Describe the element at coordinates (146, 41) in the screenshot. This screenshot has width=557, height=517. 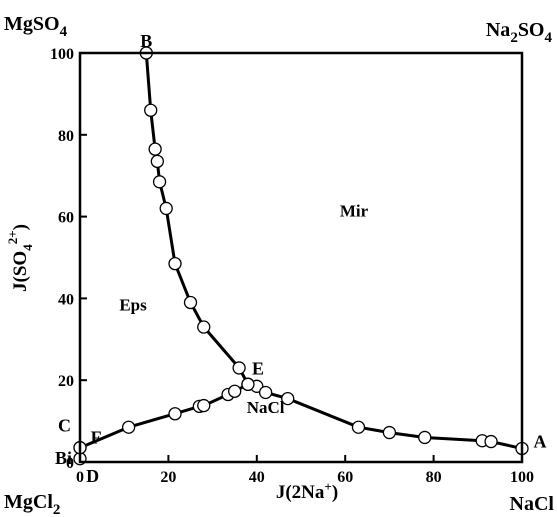
I see `point-label-b: B` at that location.